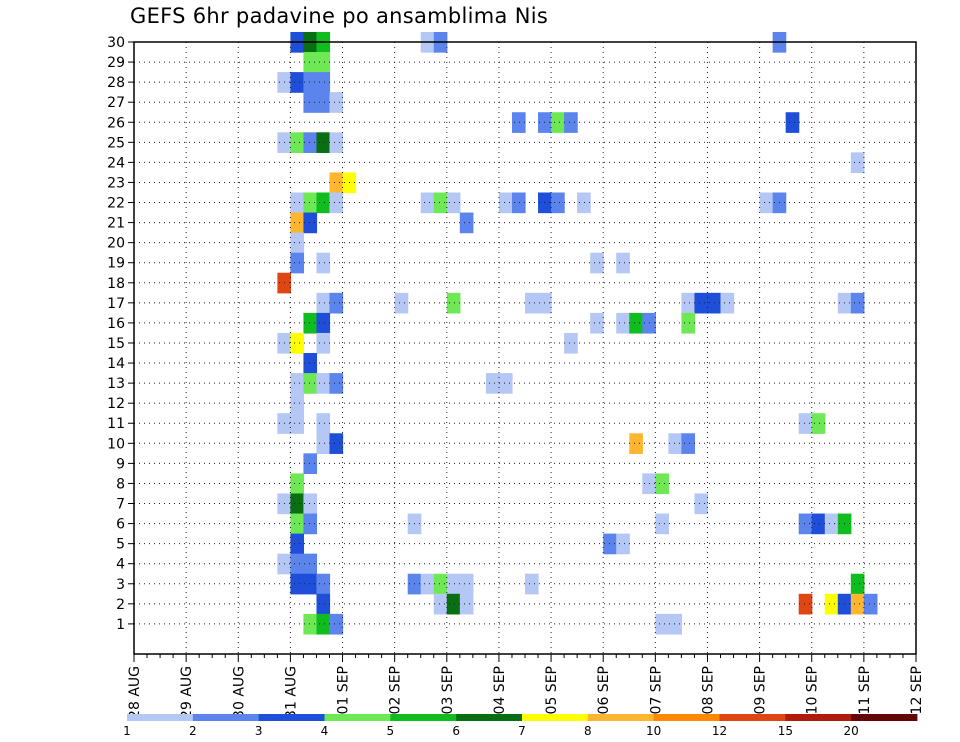 This screenshot has width=960, height=742. I want to click on y-tick-label: 14, so click(116, 364).